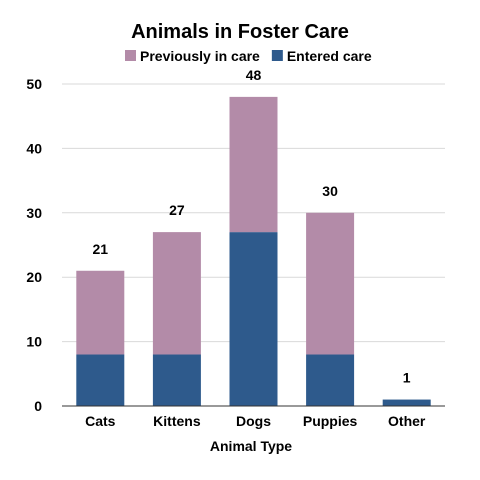  I want to click on y-axis-ticks: 0 10 20 30 40 50, so click(34, 245).